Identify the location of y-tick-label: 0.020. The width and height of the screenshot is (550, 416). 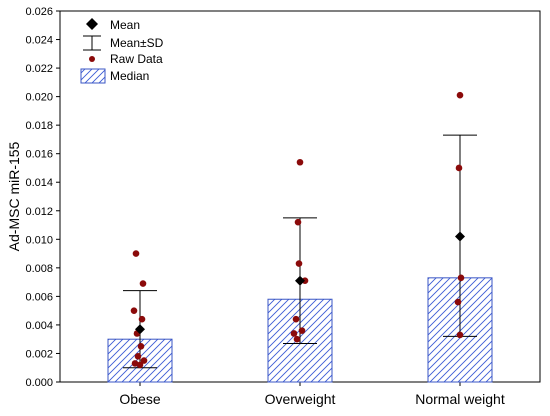
(39, 98).